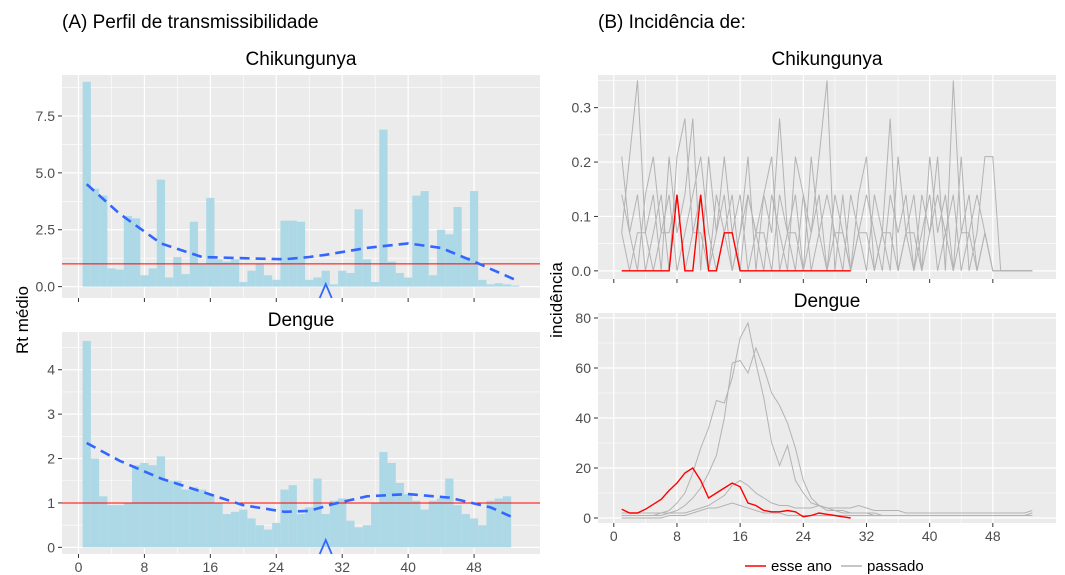 This screenshot has height=575, width=1065. I want to click on right-y-axis-label: incidência, so click(556, 300).